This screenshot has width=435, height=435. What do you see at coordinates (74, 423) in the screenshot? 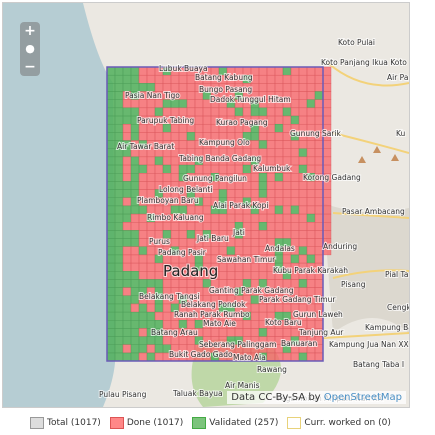
I see `legend-label: Total (1017)` at bounding box center [74, 423].